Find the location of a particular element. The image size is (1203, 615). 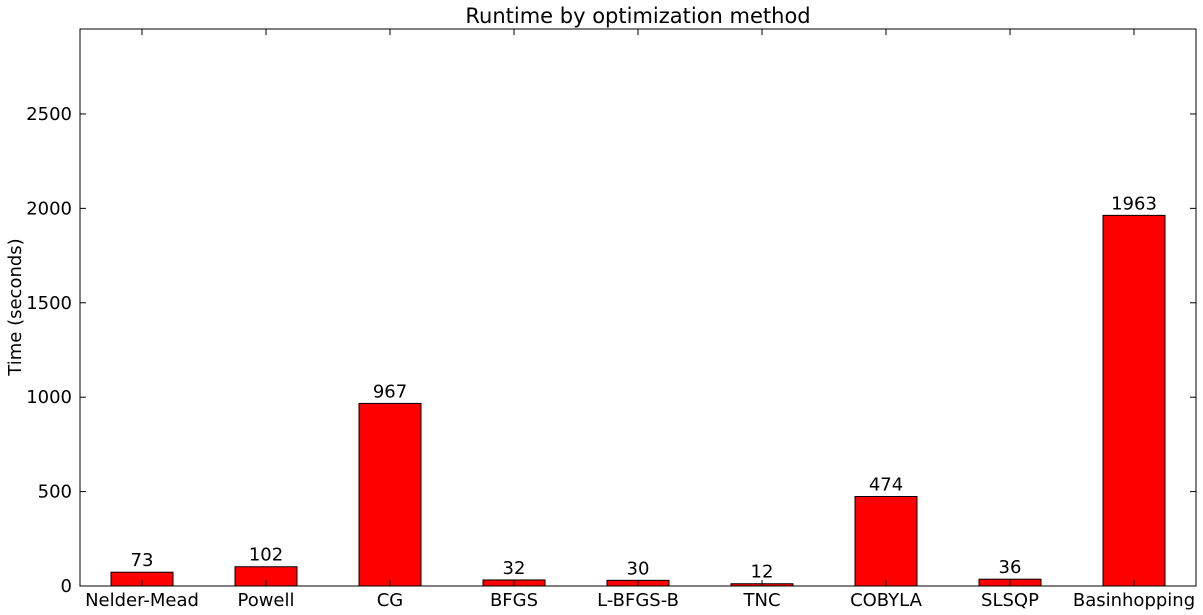

y-tick-label: 1500 is located at coordinates (49, 303).